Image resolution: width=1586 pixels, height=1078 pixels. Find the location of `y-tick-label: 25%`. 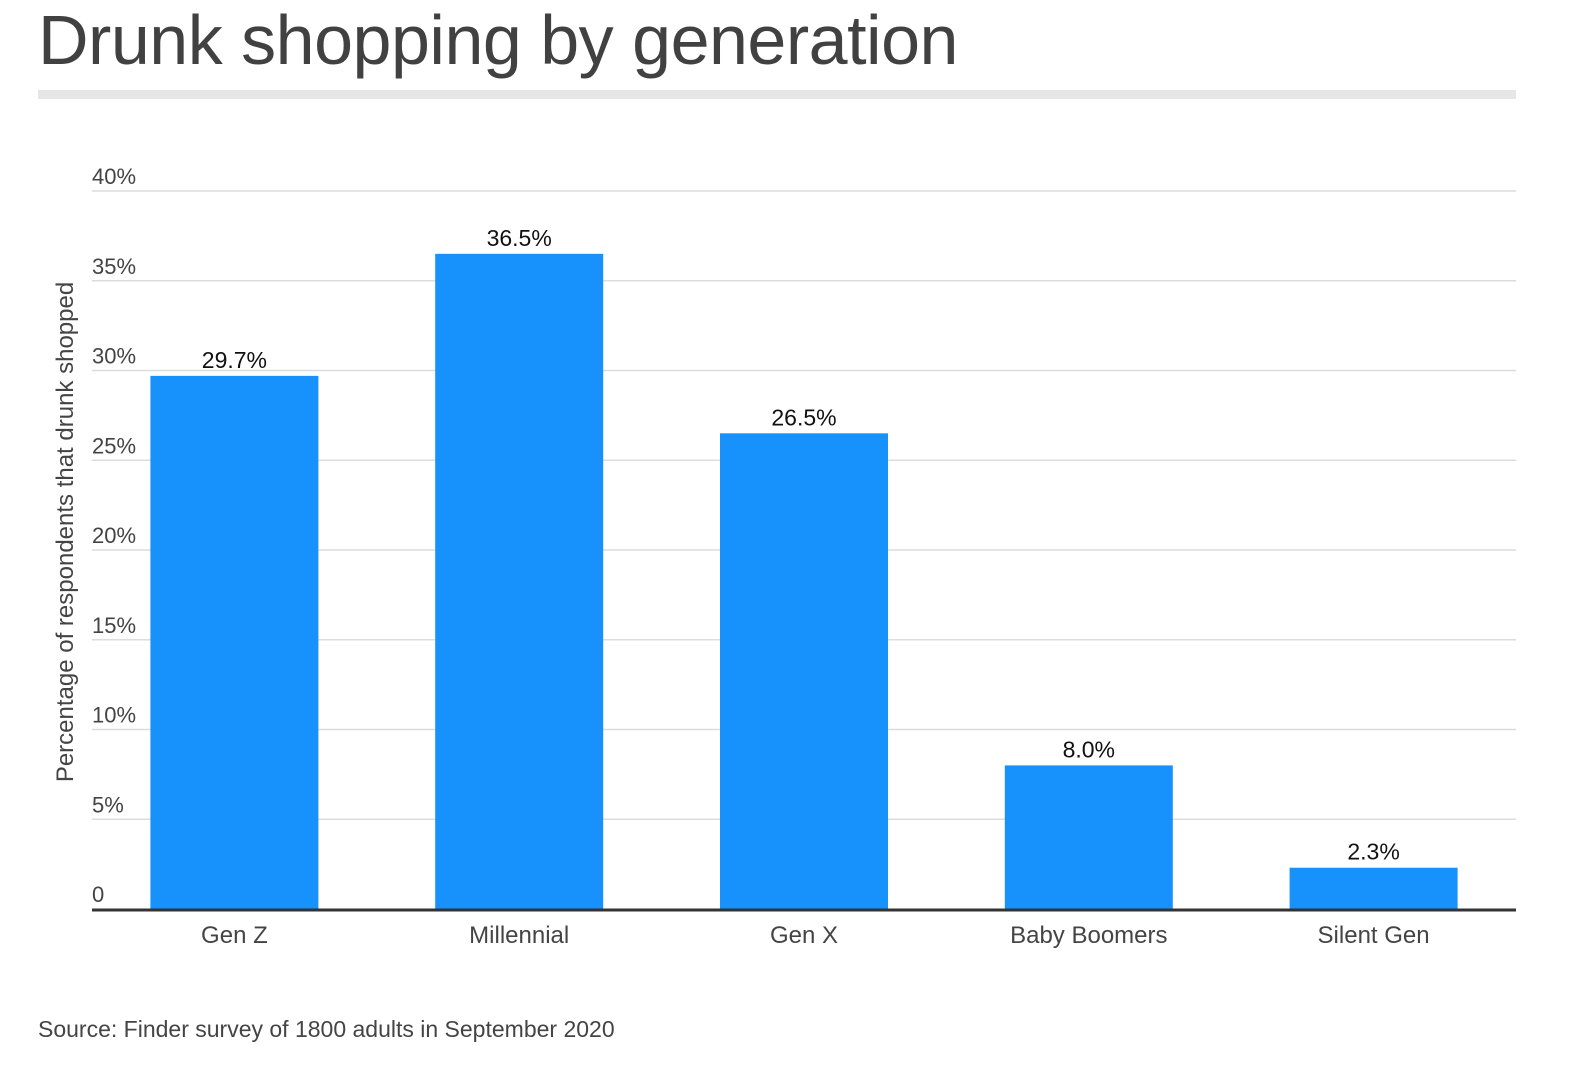

y-tick-label: 25% is located at coordinates (114, 445).